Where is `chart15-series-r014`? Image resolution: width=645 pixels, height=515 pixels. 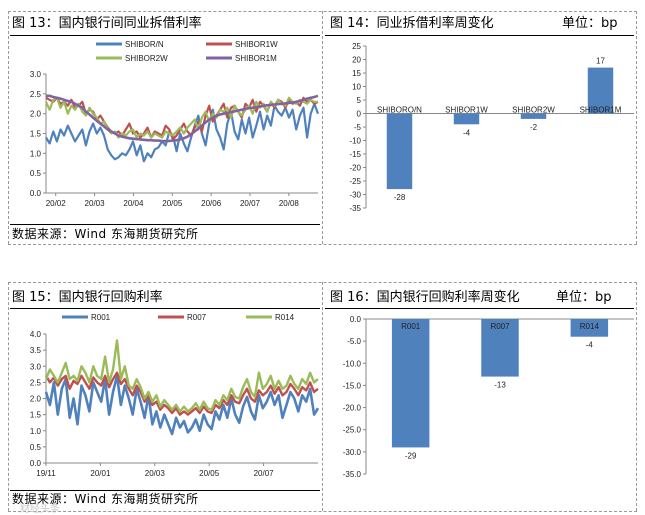
chart15-series-r014 is located at coordinates (181, 376).